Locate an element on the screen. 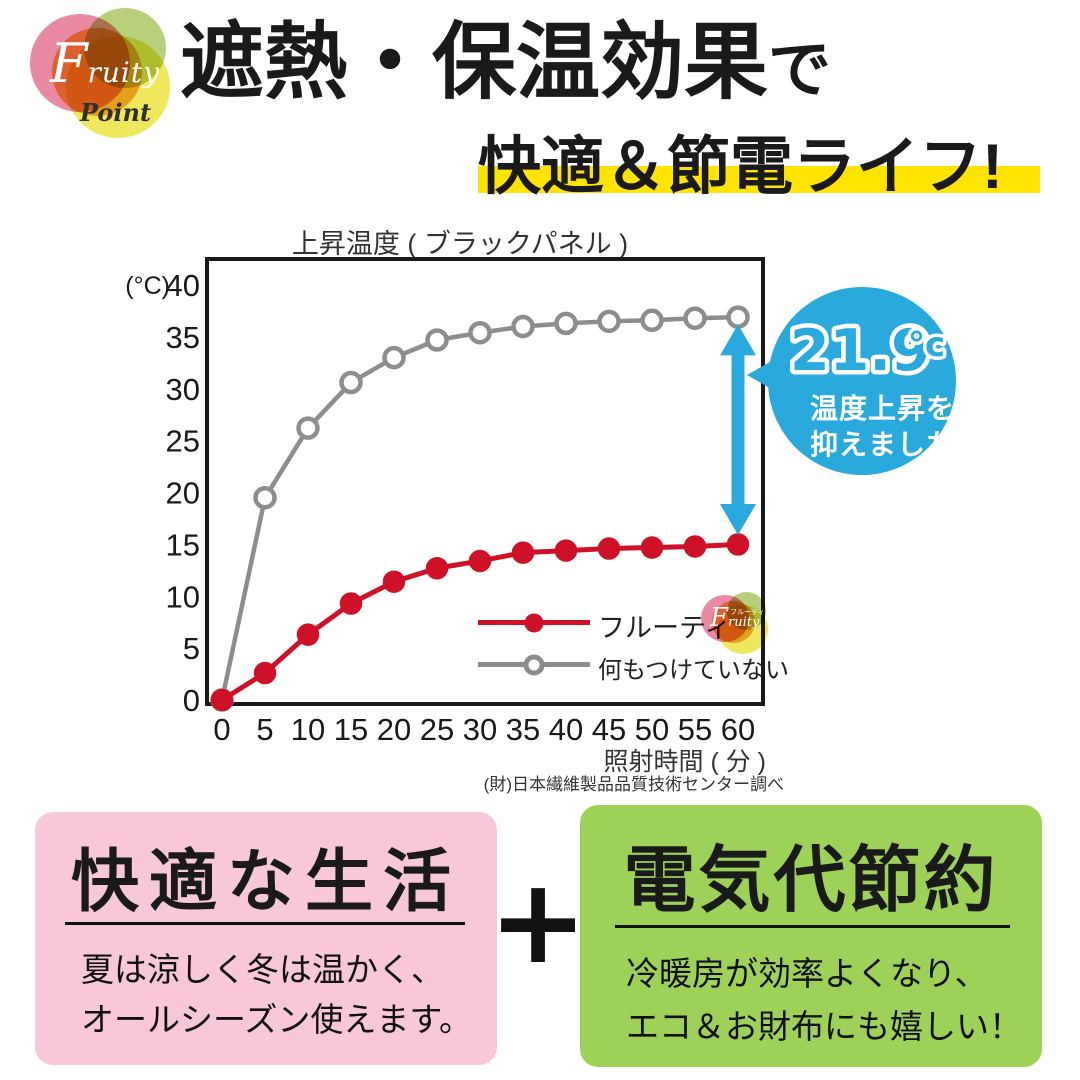 The image size is (1080, 1080). bubble-tail-icon is located at coordinates (761, 375).